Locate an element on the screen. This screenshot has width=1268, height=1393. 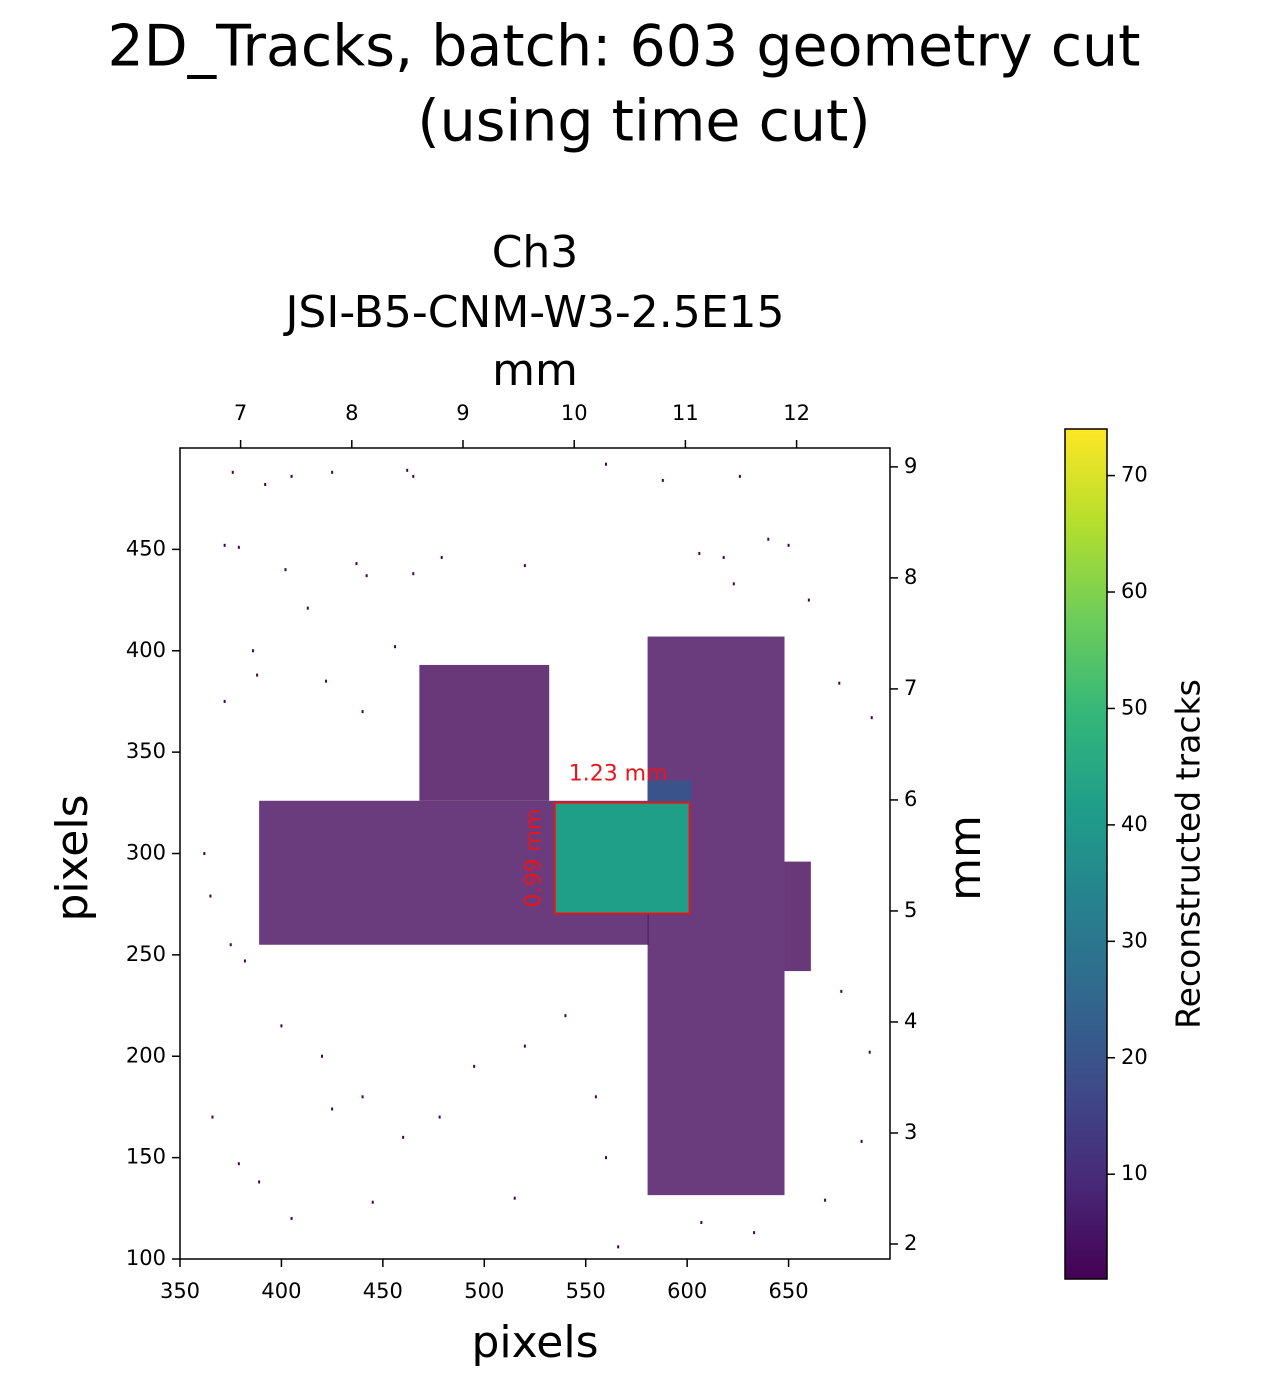
x2-label: mm is located at coordinates (535, 370).